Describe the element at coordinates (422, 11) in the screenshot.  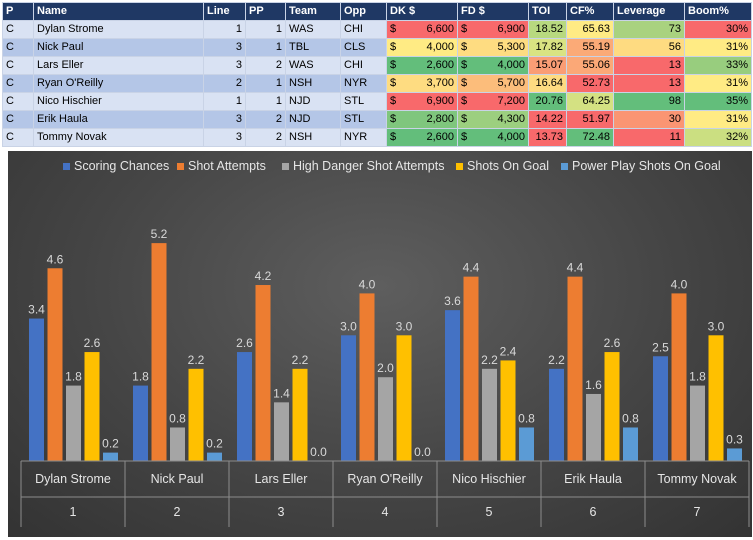
I see `column-header: DK $` at that location.